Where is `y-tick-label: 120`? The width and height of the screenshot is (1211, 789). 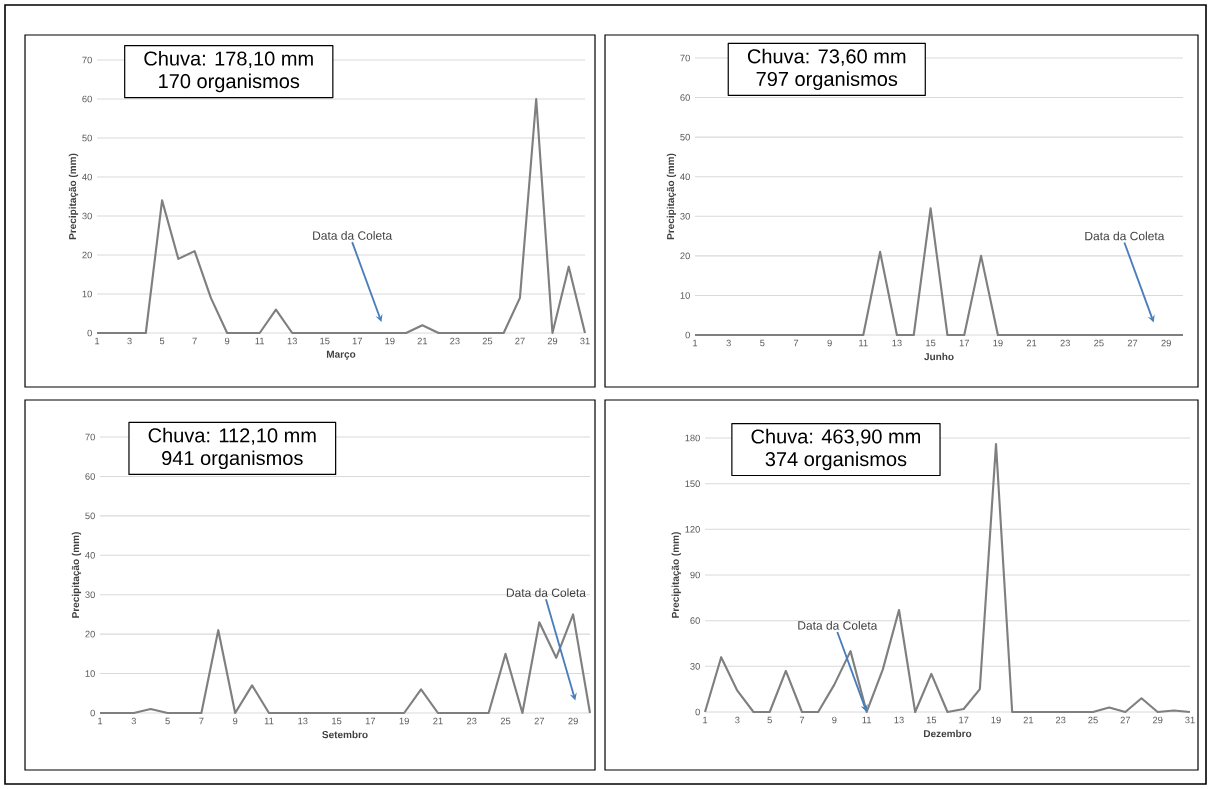 y-tick-label: 120 is located at coordinates (692, 529).